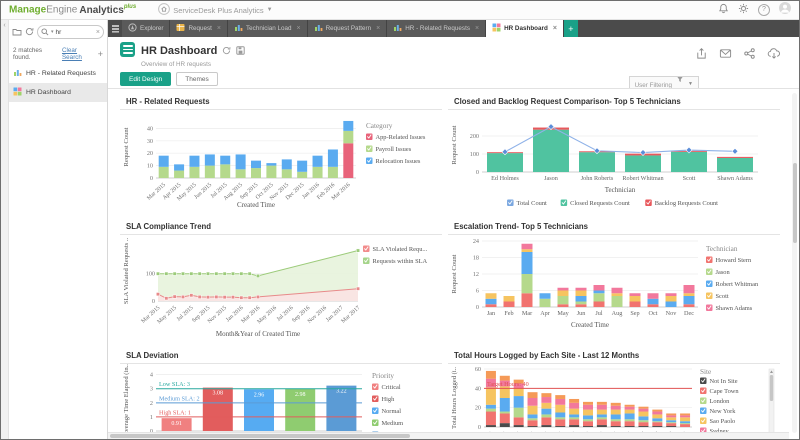 The height and width of the screenshot is (440, 800). I want to click on svg-text: Shawn Adams, so click(734, 308).